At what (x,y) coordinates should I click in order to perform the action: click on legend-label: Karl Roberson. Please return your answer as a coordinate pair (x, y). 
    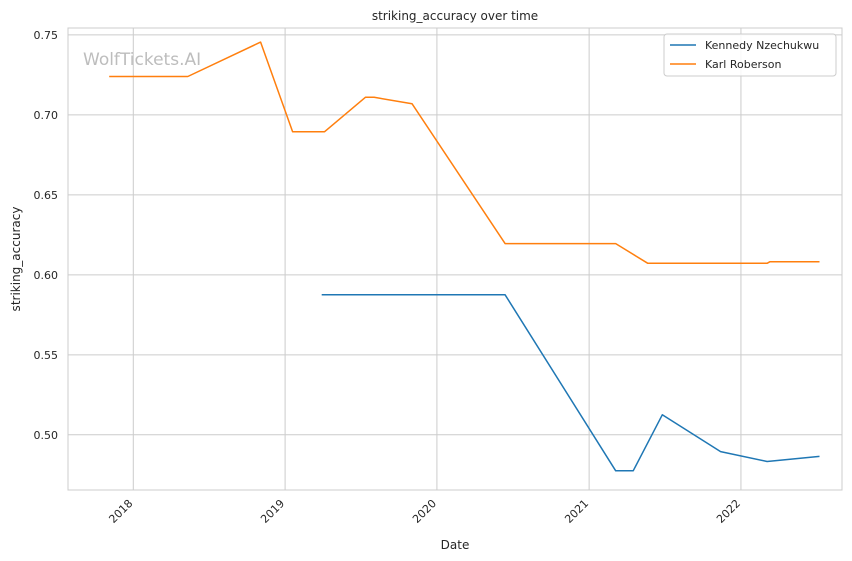
    Looking at the image, I should click on (743, 64).